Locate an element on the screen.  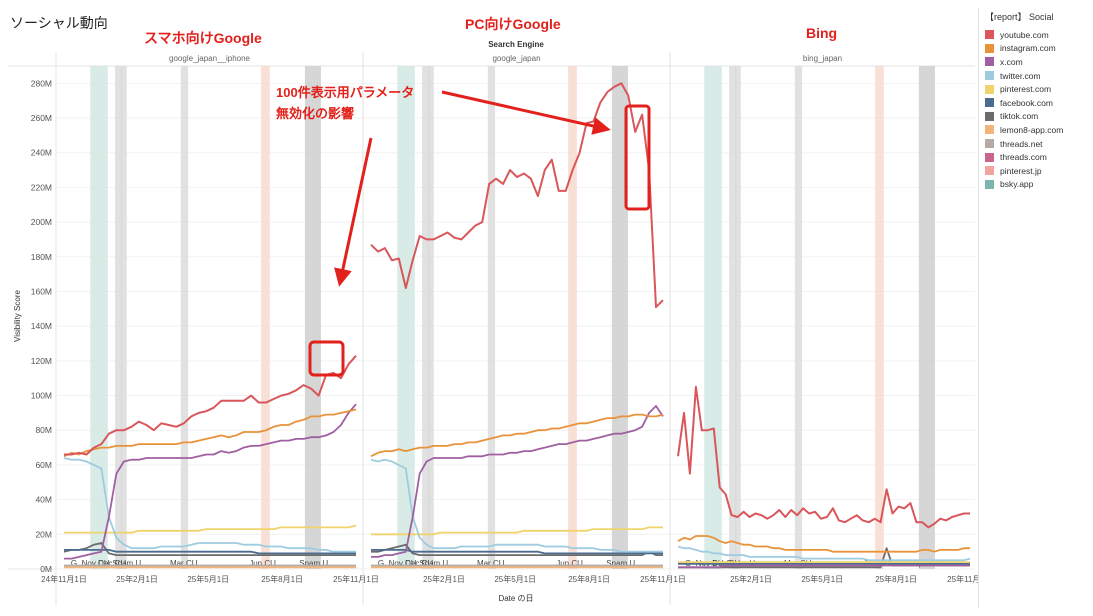
legend-item: x.com is located at coordinates (1039, 62).